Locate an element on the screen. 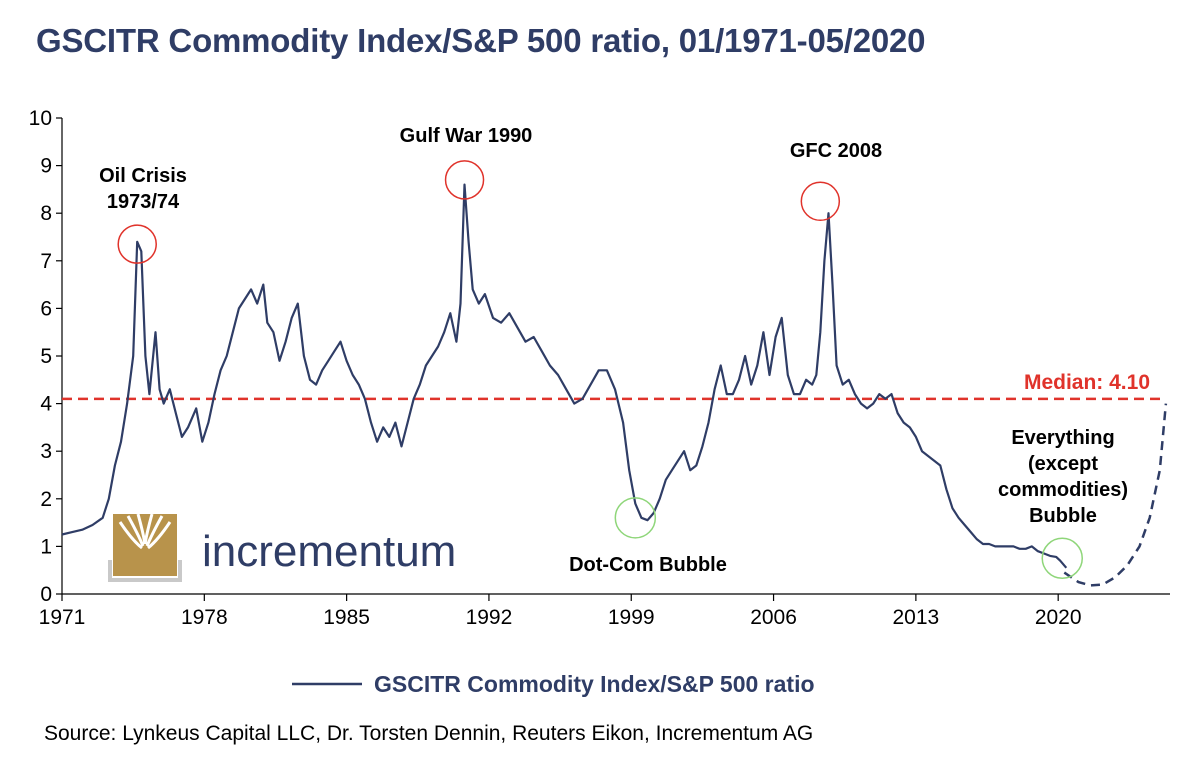  y-tick-label: 0 is located at coordinates (46, 594).